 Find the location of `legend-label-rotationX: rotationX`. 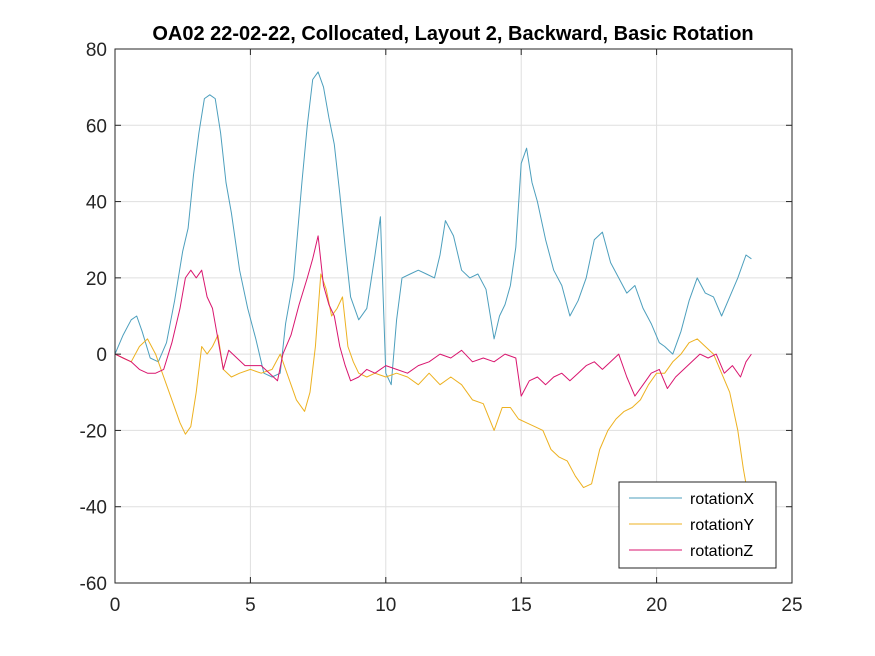

legend-label-rotationX: rotationX is located at coordinates (722, 499).